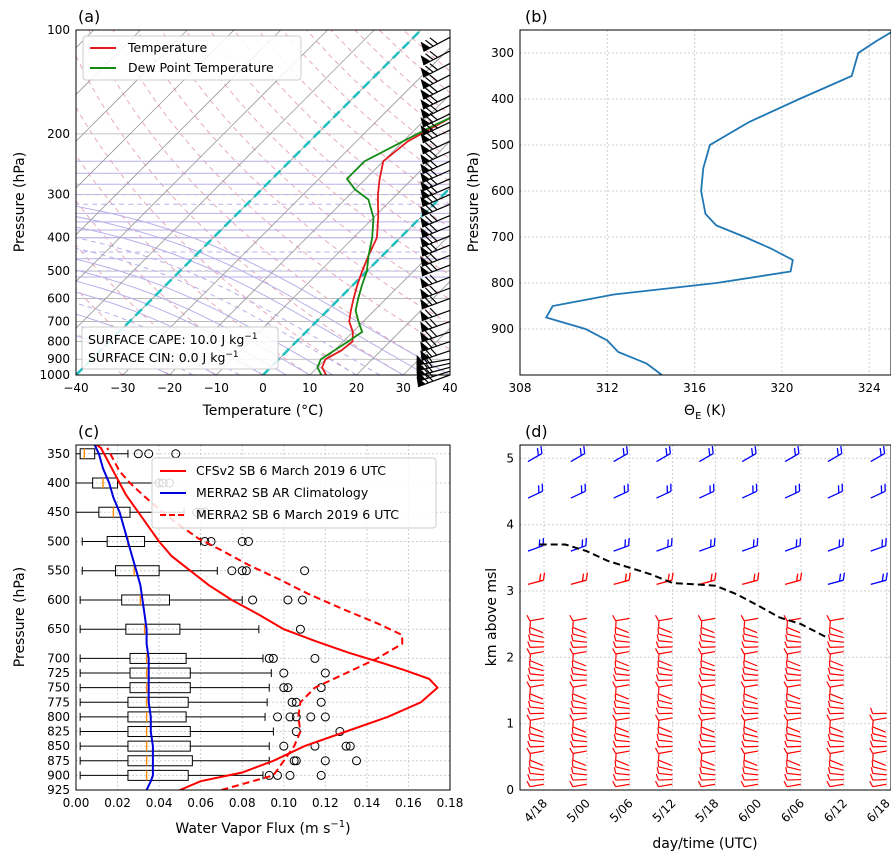  What do you see at coordinates (58, 629) in the screenshot?
I see `y-tick-label: 650` at bounding box center [58, 629].